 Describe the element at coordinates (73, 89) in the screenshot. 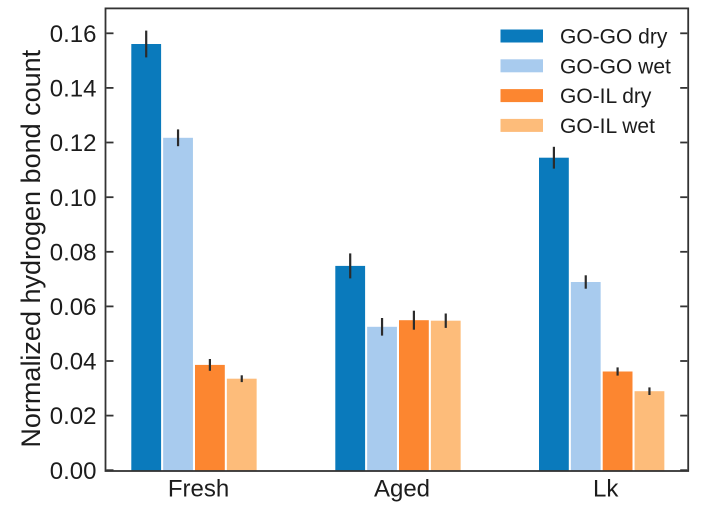

I see `svg-text: 0.14` at that location.